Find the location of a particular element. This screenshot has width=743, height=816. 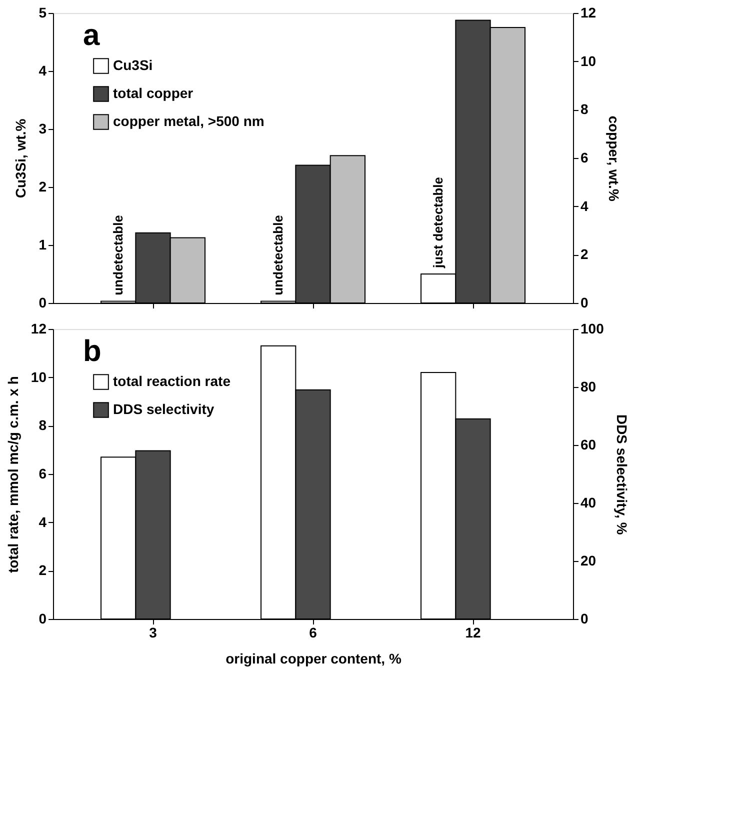

y2-tick-label: 100 is located at coordinates (592, 328).